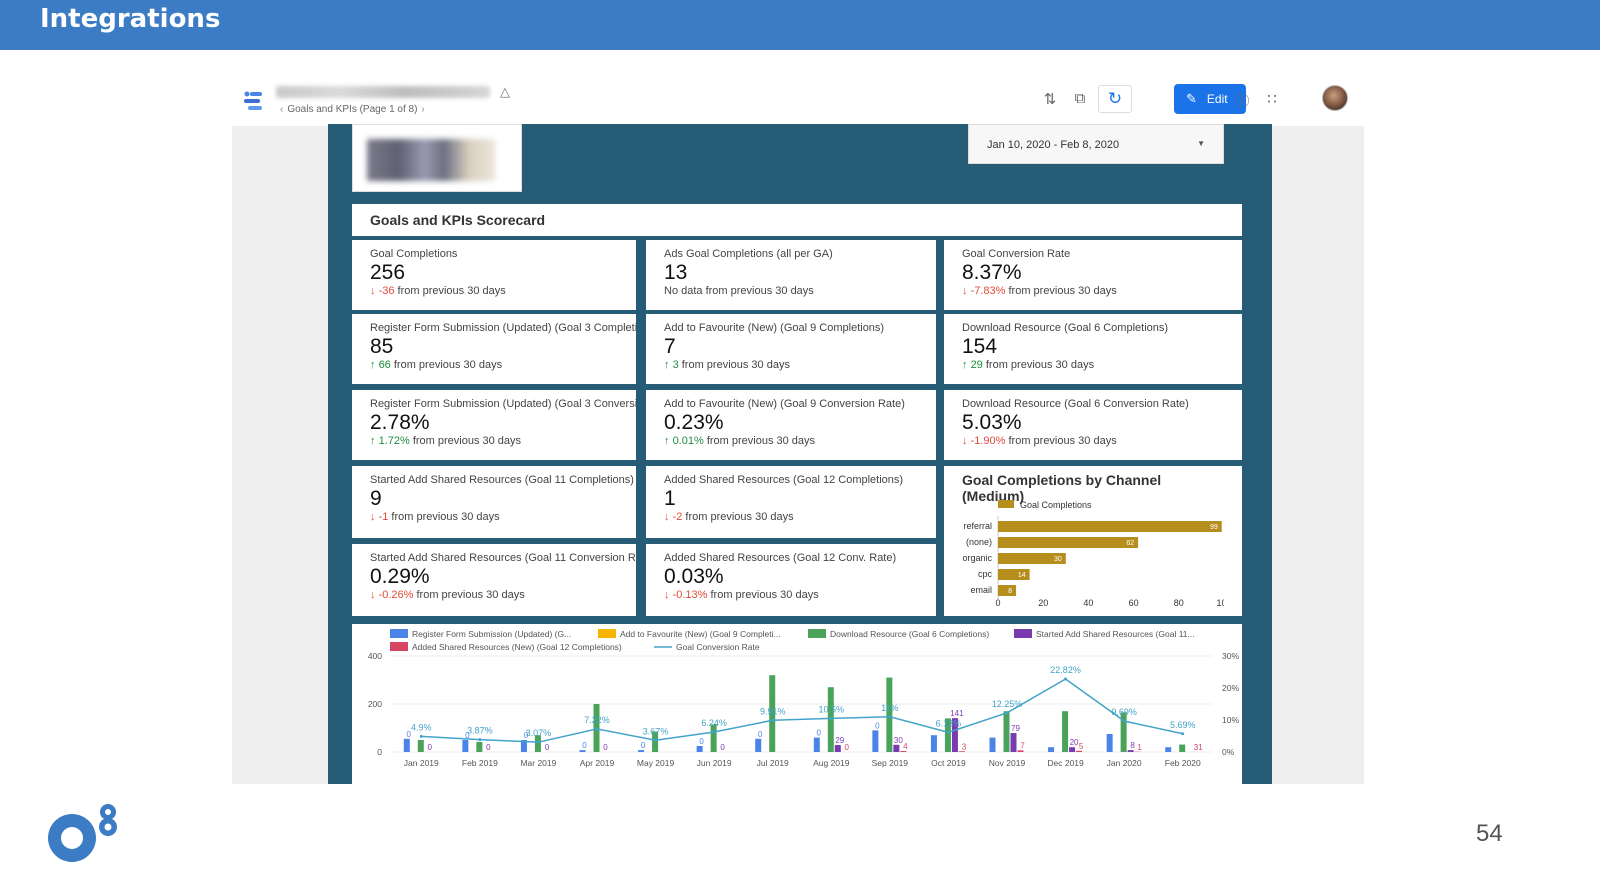 The width and height of the screenshot is (1600, 893). What do you see at coordinates (981, 590) in the screenshot?
I see `category-label: email` at bounding box center [981, 590].